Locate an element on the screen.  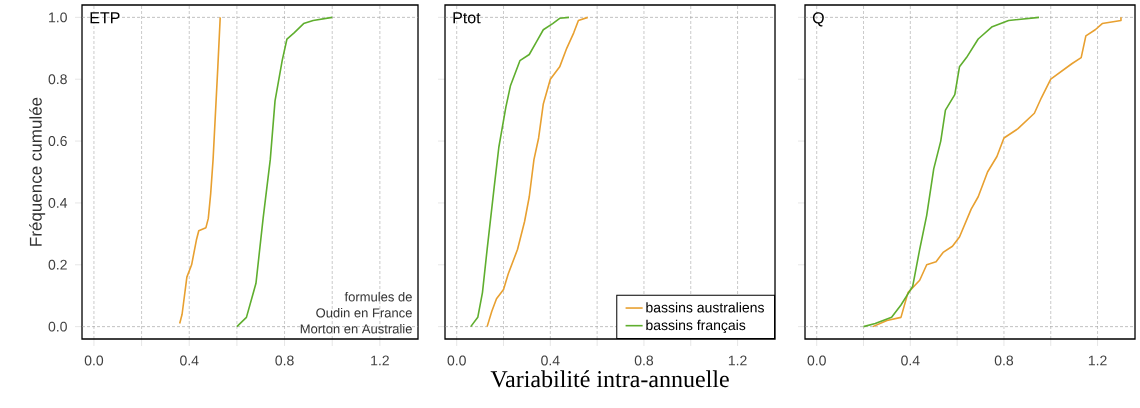
y-tick-label: 0.4 is located at coordinates (58, 202).